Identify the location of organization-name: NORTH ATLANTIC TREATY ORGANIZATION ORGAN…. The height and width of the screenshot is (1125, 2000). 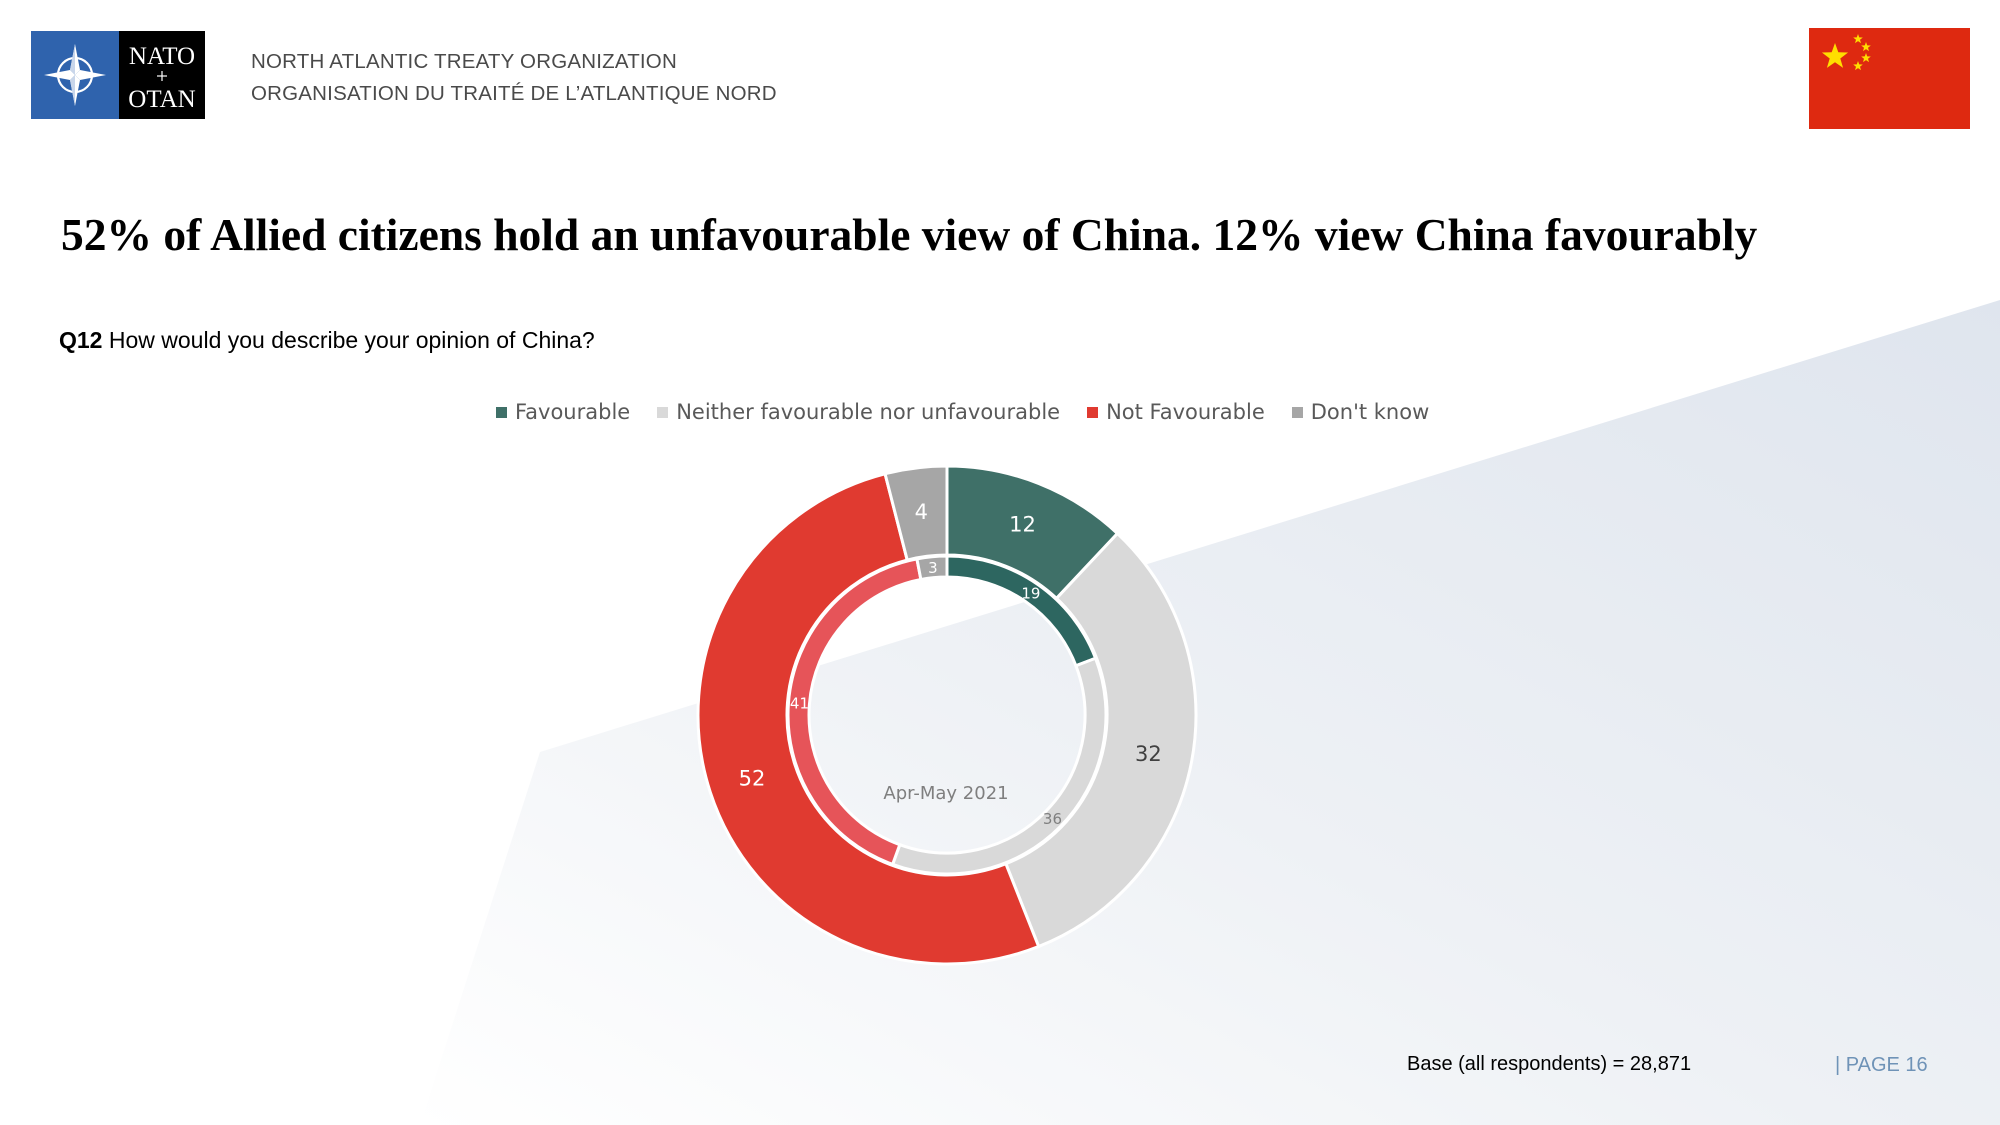
(514, 78).